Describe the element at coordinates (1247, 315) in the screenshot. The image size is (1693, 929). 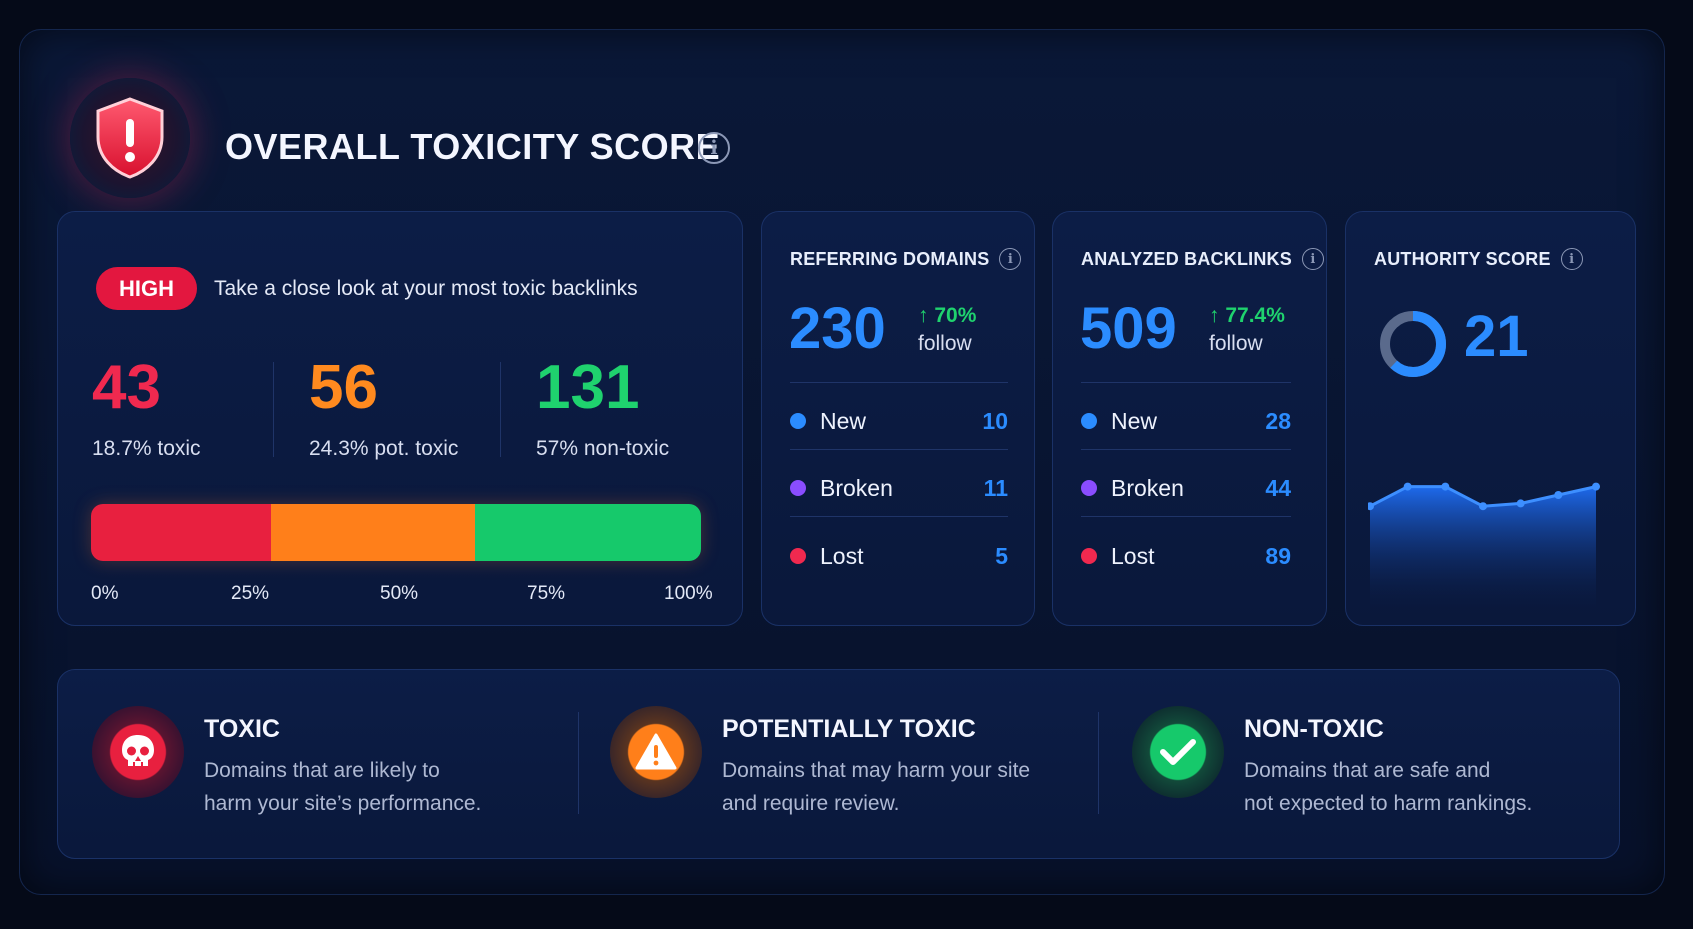
I see `delta-value: ↑ 77.4%` at that location.